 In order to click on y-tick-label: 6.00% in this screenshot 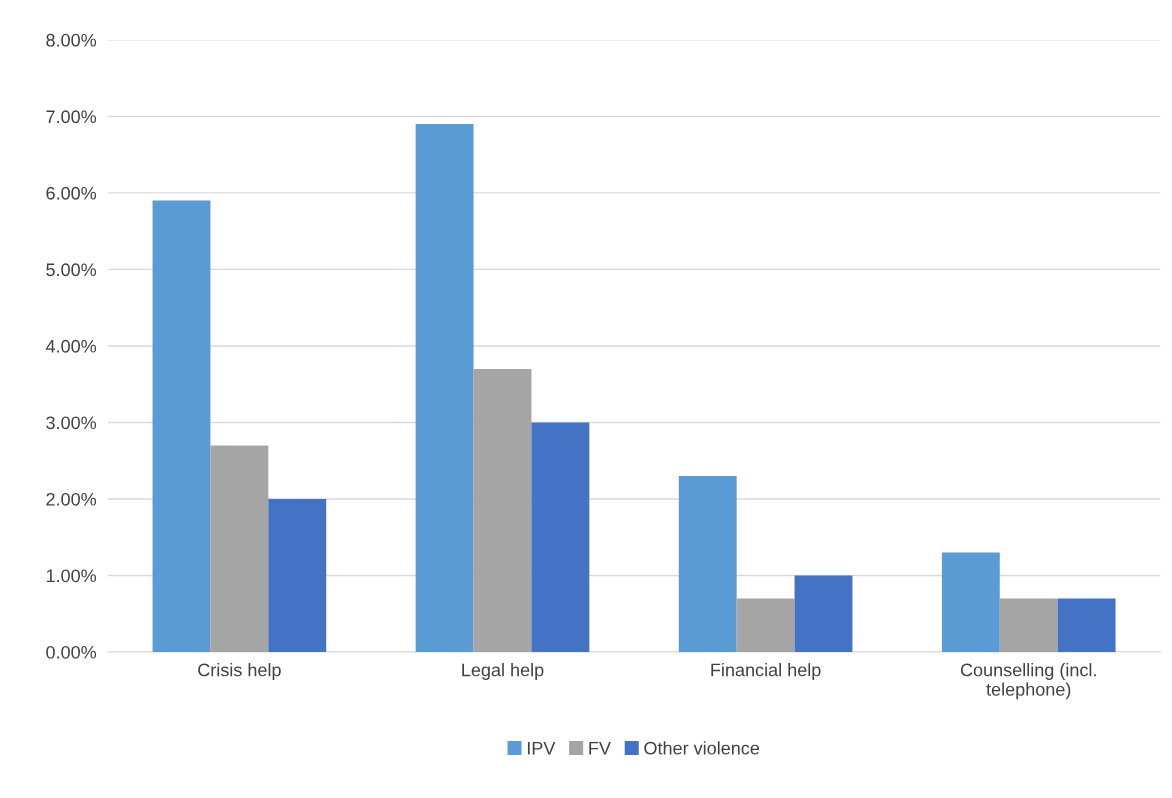, I will do `click(71, 193)`.